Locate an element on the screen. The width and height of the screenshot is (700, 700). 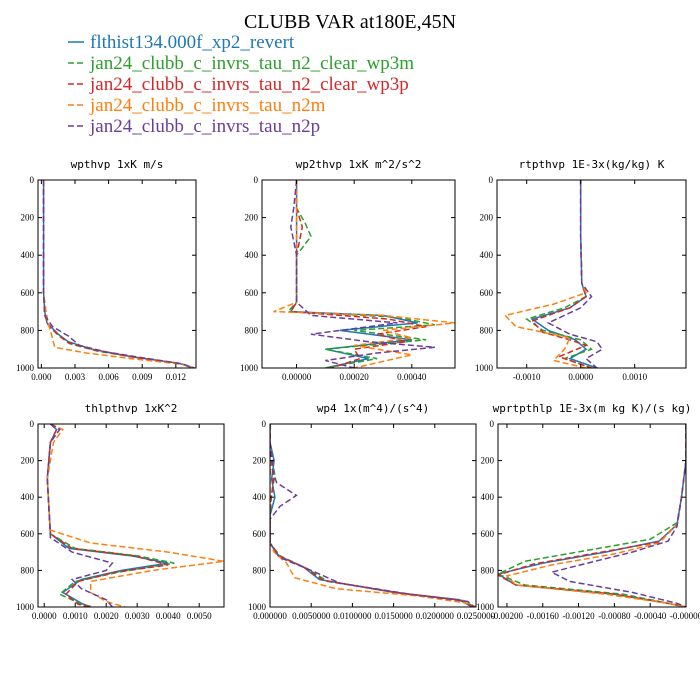
x-tick-label: -0.00160 is located at coordinates (543, 616).